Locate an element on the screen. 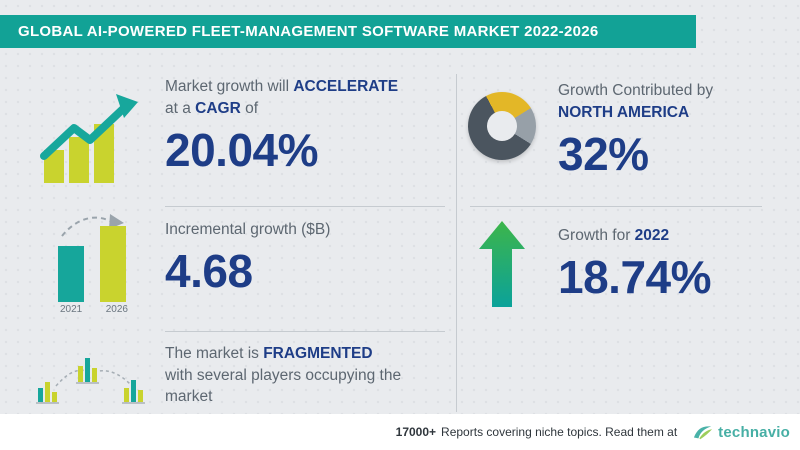 The height and width of the screenshot is (450, 800). fragmented-market-icon is located at coordinates (92, 377).